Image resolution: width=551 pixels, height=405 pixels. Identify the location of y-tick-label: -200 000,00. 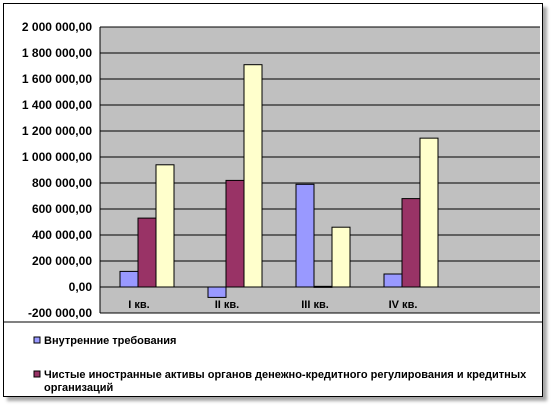
(60, 313).